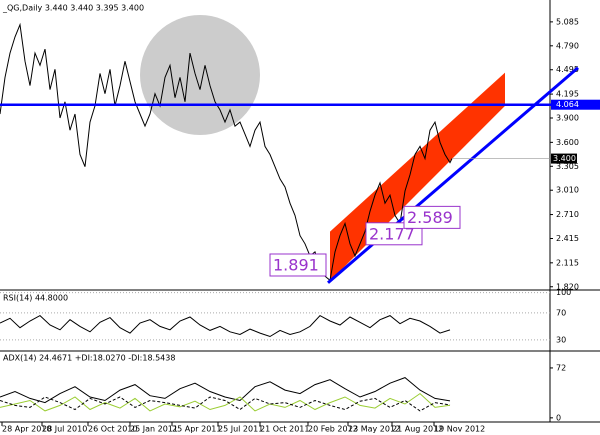 This screenshot has width=600, height=435. Describe the element at coordinates (567, 69) in the screenshot. I see `y-tick-label: 4.495` at that location.